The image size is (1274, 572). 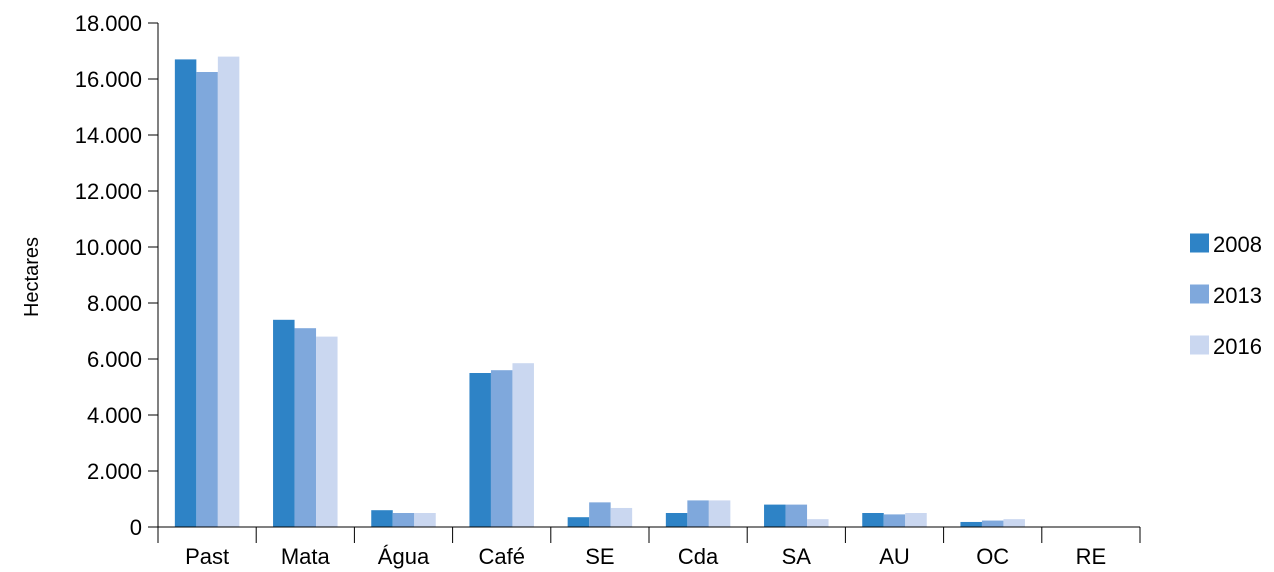 What do you see at coordinates (108, 135) in the screenshot?
I see `y-tick-label: 14.000` at bounding box center [108, 135].